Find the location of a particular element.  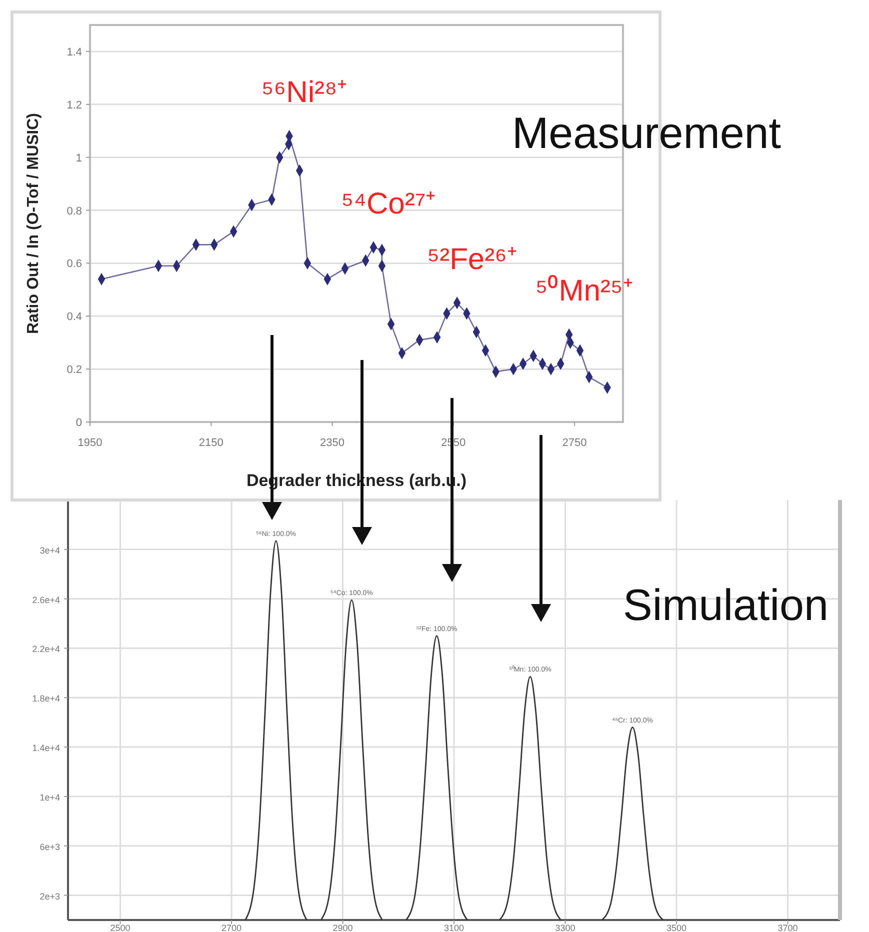

y-tick-label: 1.4 is located at coordinates (74, 52).